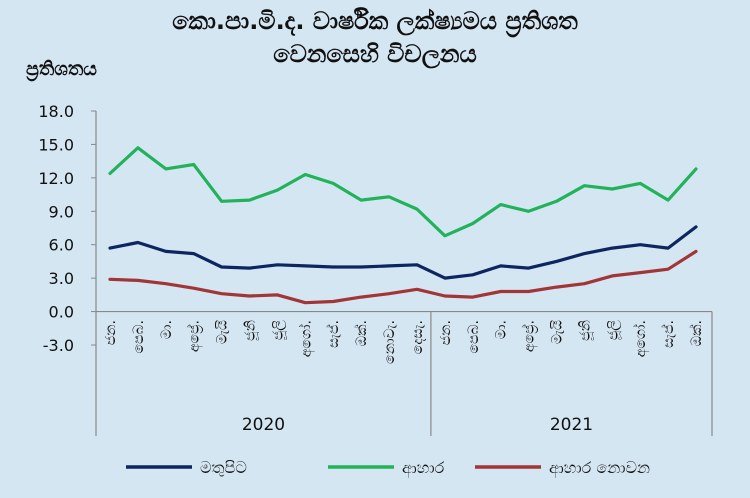 The height and width of the screenshot is (498, 750). Describe the element at coordinates (61, 278) in the screenshot. I see `y-tick-label: 3.0` at that location.